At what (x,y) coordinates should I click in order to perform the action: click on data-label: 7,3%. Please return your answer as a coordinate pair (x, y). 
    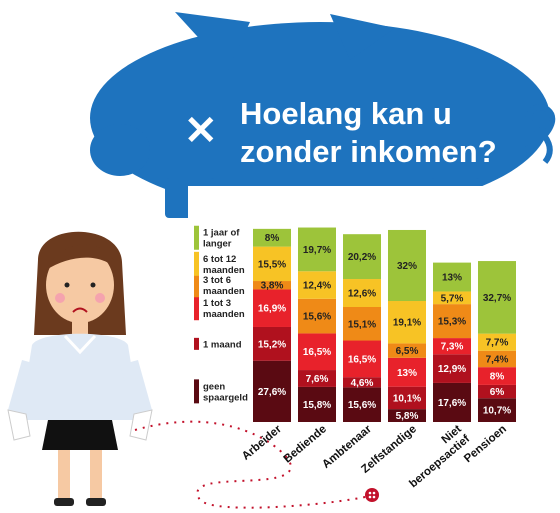
    Looking at the image, I should click on (452, 347).